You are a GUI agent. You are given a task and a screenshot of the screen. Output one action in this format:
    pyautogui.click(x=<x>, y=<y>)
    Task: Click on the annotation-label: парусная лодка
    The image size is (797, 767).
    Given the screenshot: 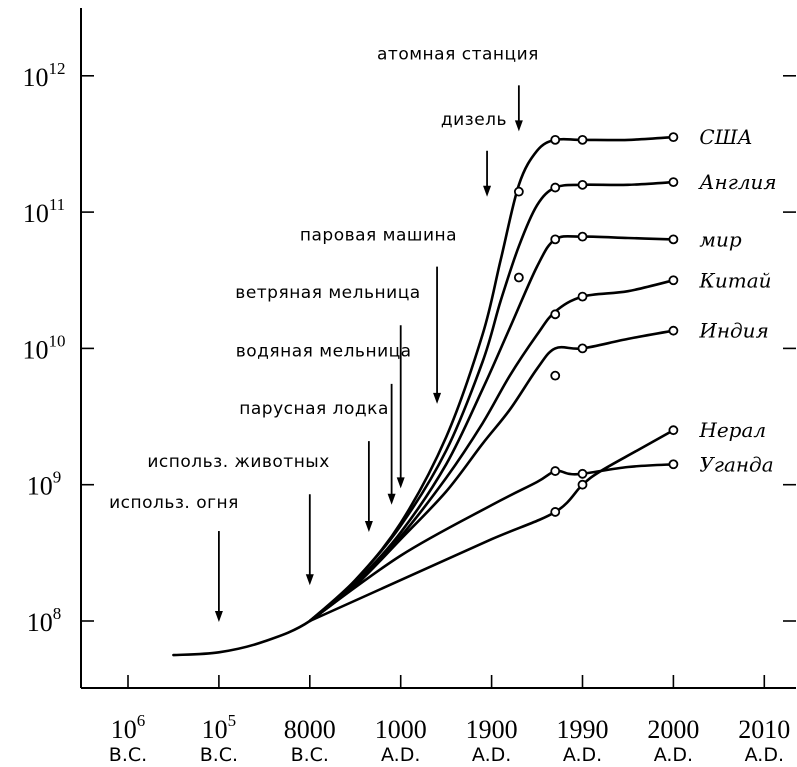 What is the action you would take?
    pyautogui.click(x=314, y=409)
    